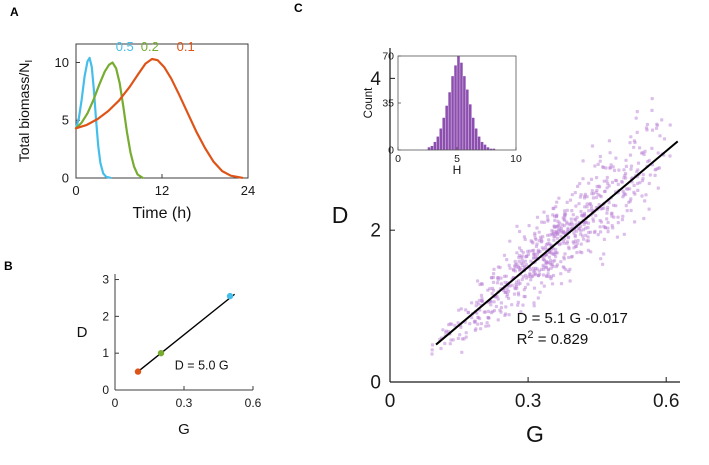 The image size is (709, 465). I want to click on histogram-bars, so click(461, 103).